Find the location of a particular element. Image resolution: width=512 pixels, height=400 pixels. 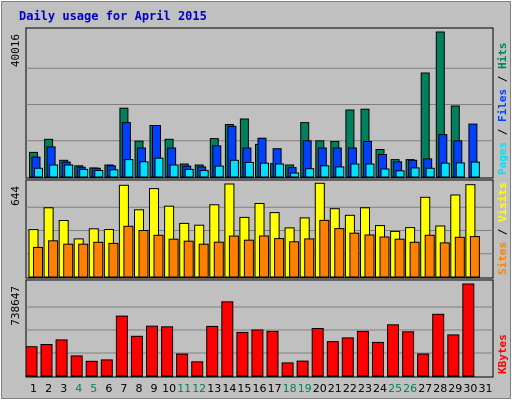

day-label-22: 22 is located at coordinates (350, 388).